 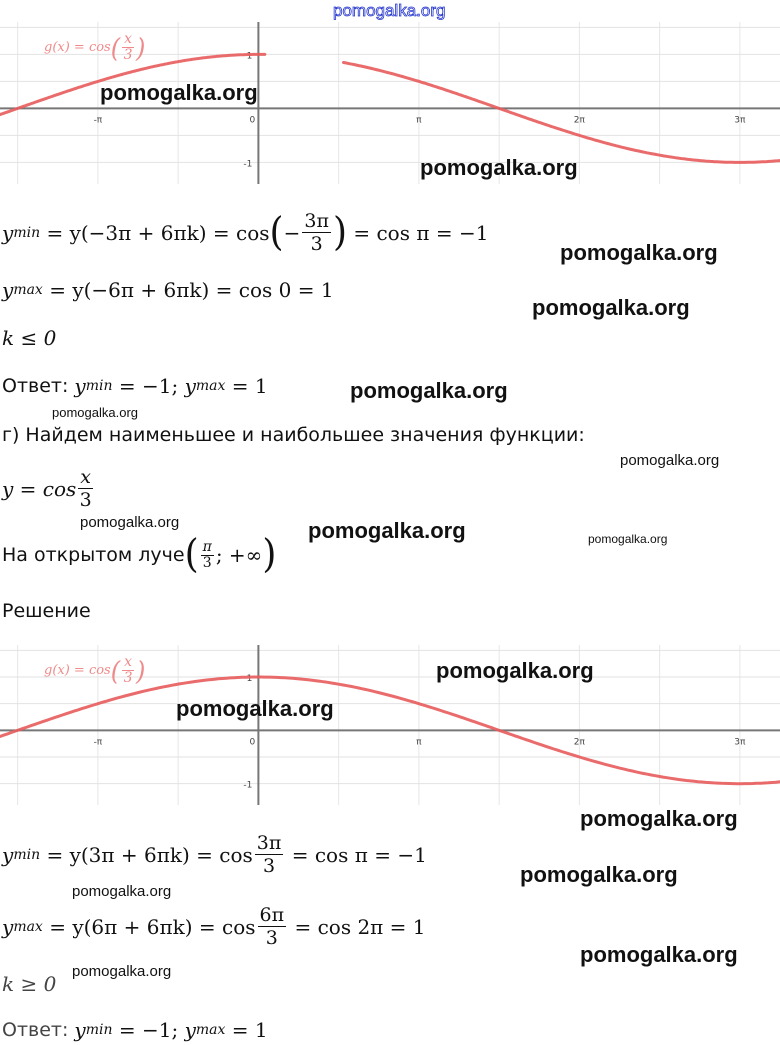 What do you see at coordinates (29, 984) in the screenshot?
I see `k-condition-g: k ≥ 0` at bounding box center [29, 984].